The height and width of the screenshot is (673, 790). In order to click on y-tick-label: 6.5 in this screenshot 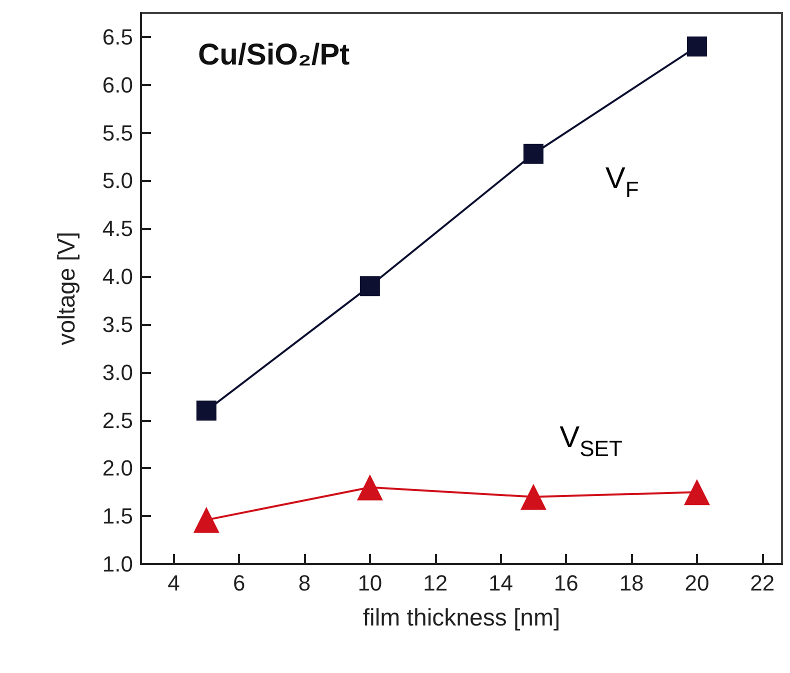, I will do `click(117, 37)`.